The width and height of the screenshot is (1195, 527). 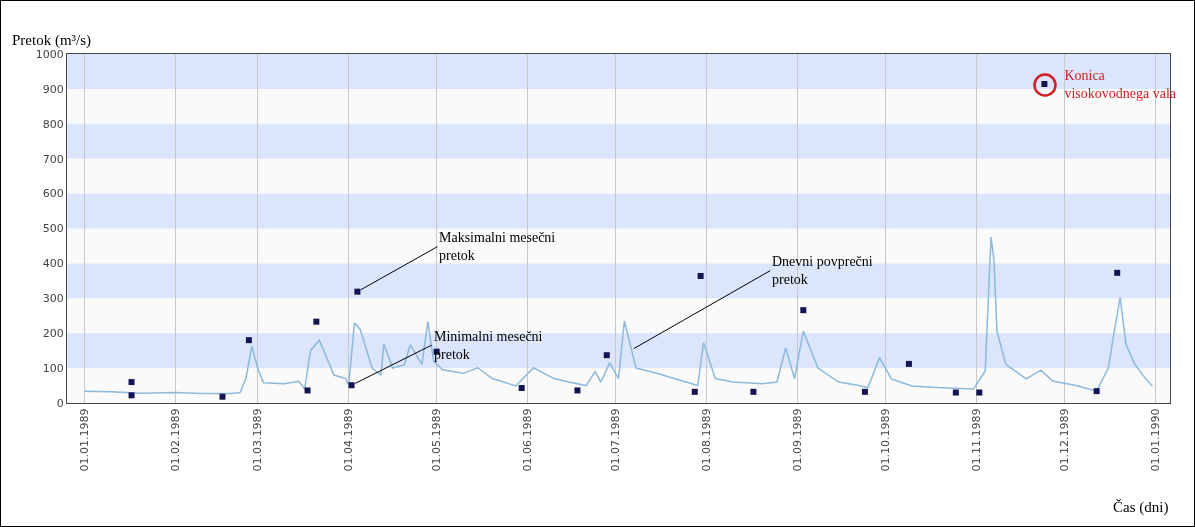 I want to click on y-tick-label: 700, so click(x=53, y=159).